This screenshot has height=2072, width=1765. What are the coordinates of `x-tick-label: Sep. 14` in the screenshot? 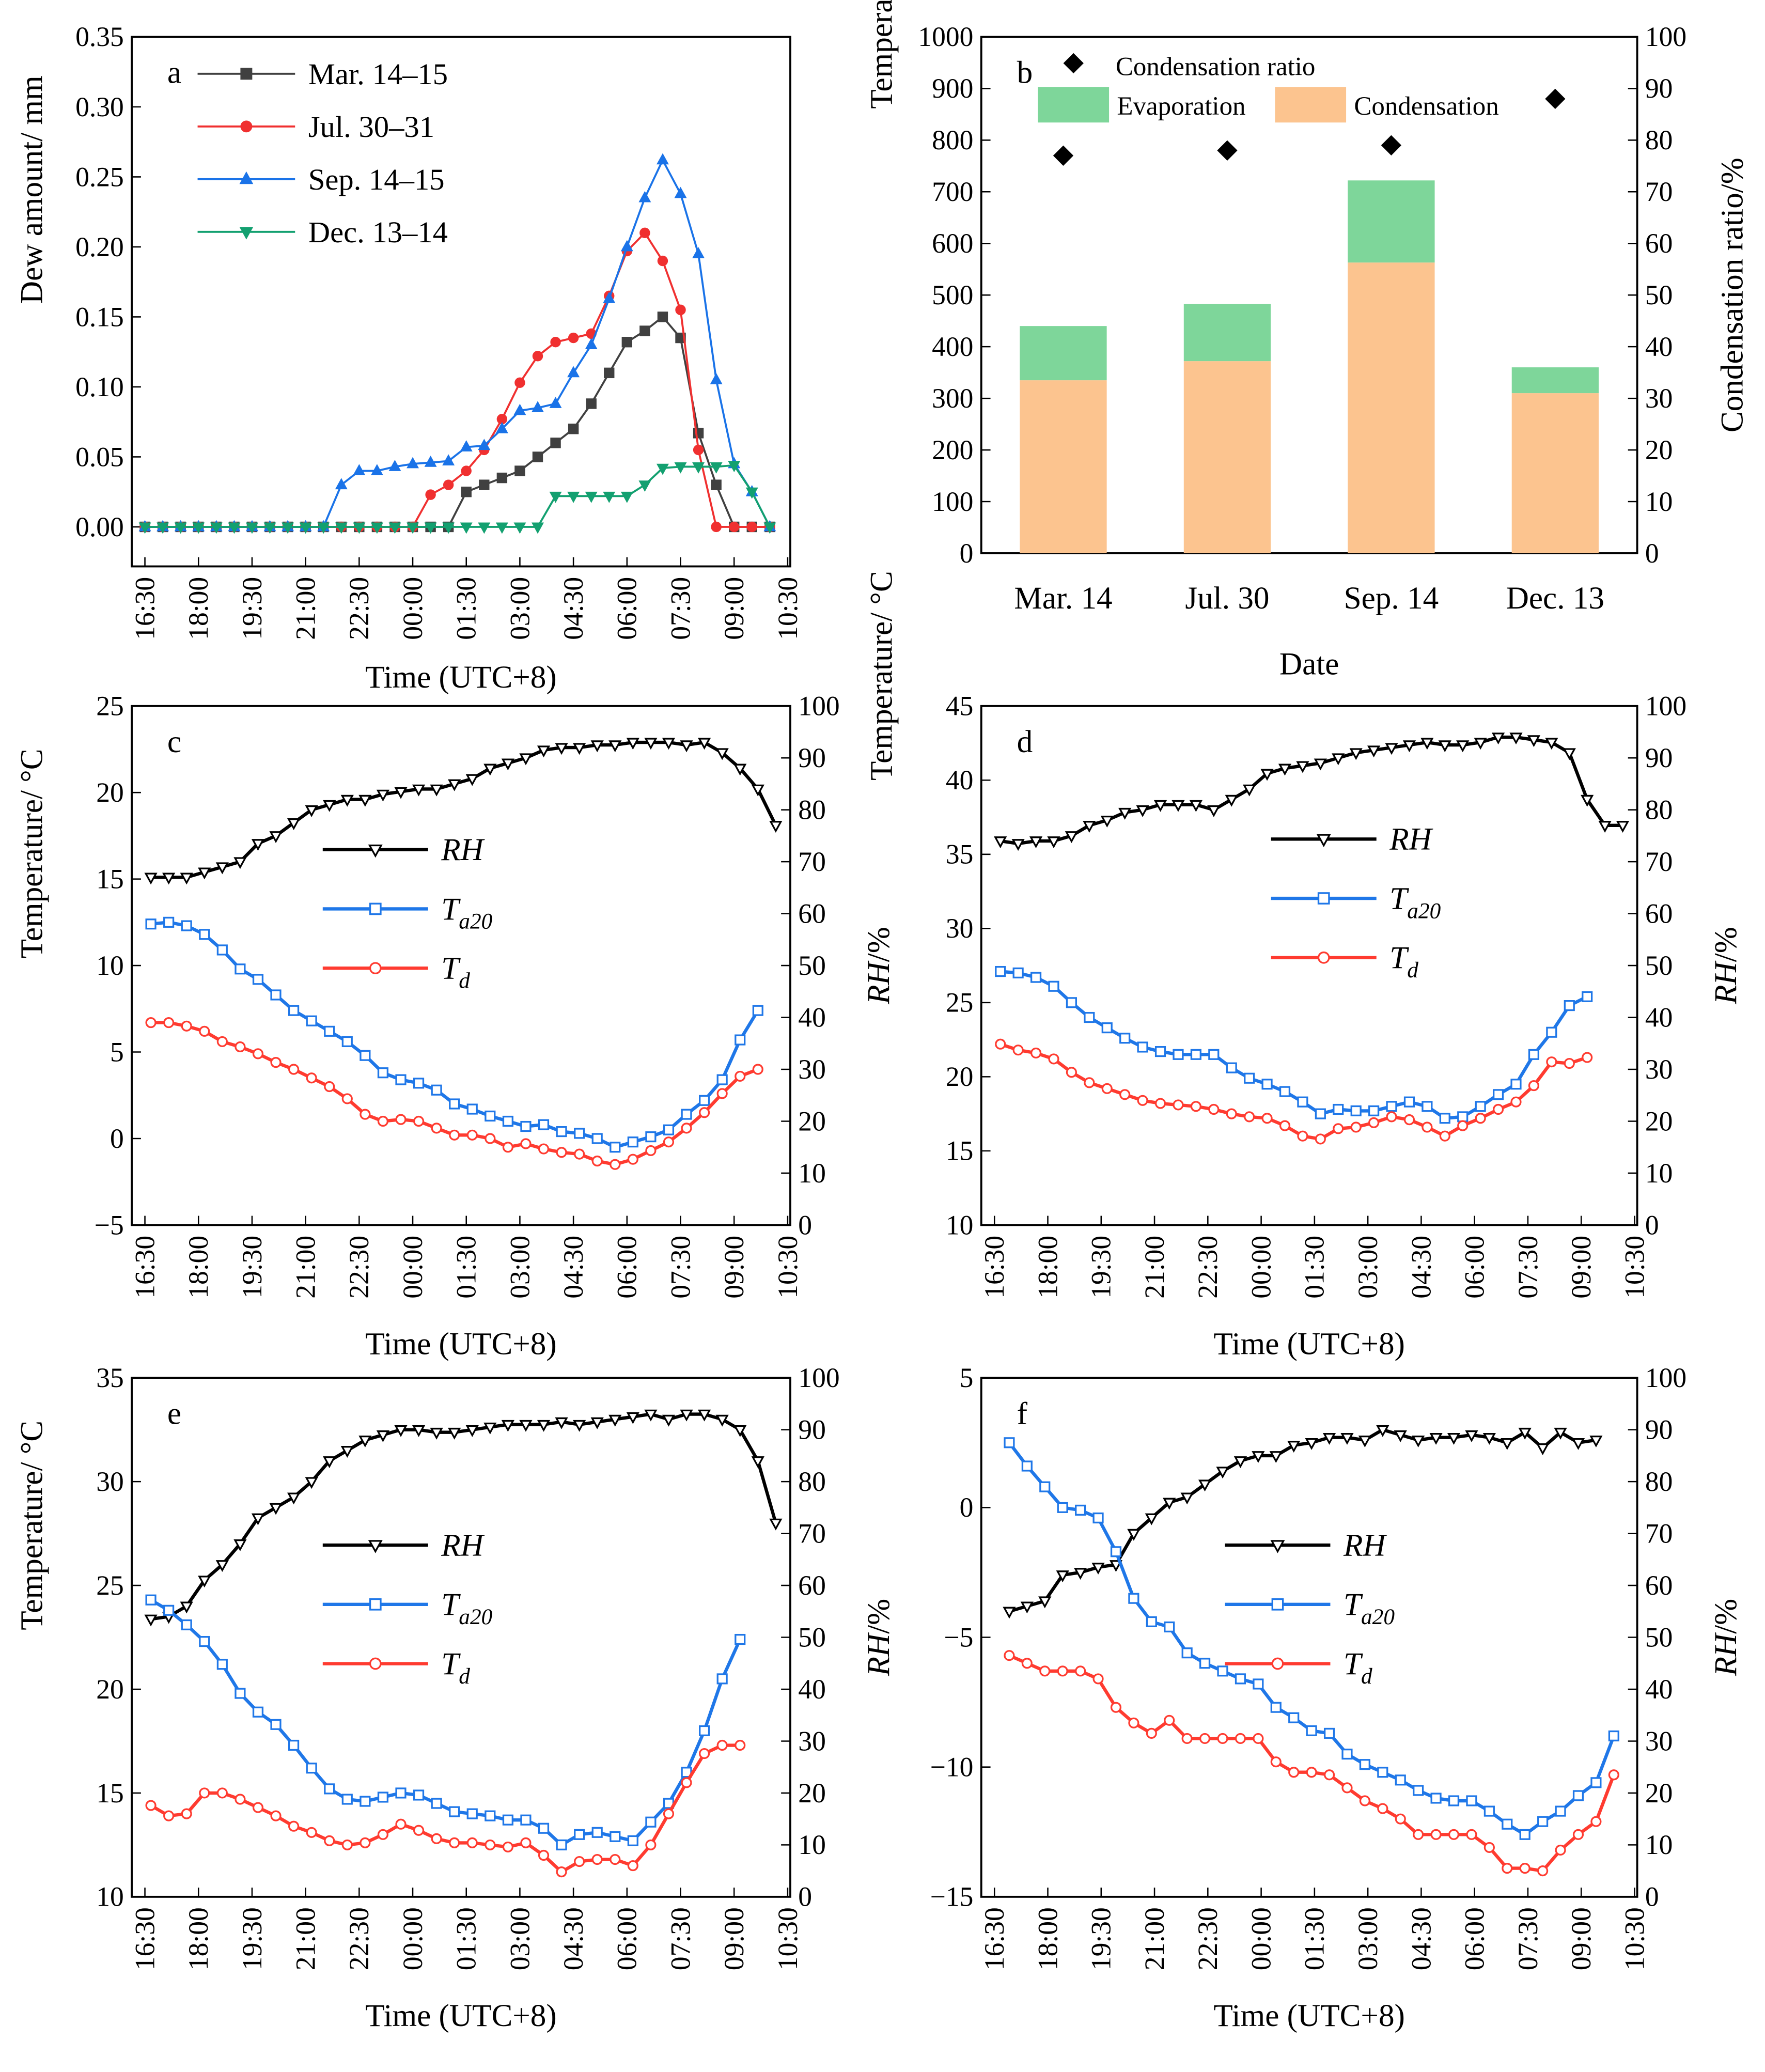 It's located at (1392, 598).